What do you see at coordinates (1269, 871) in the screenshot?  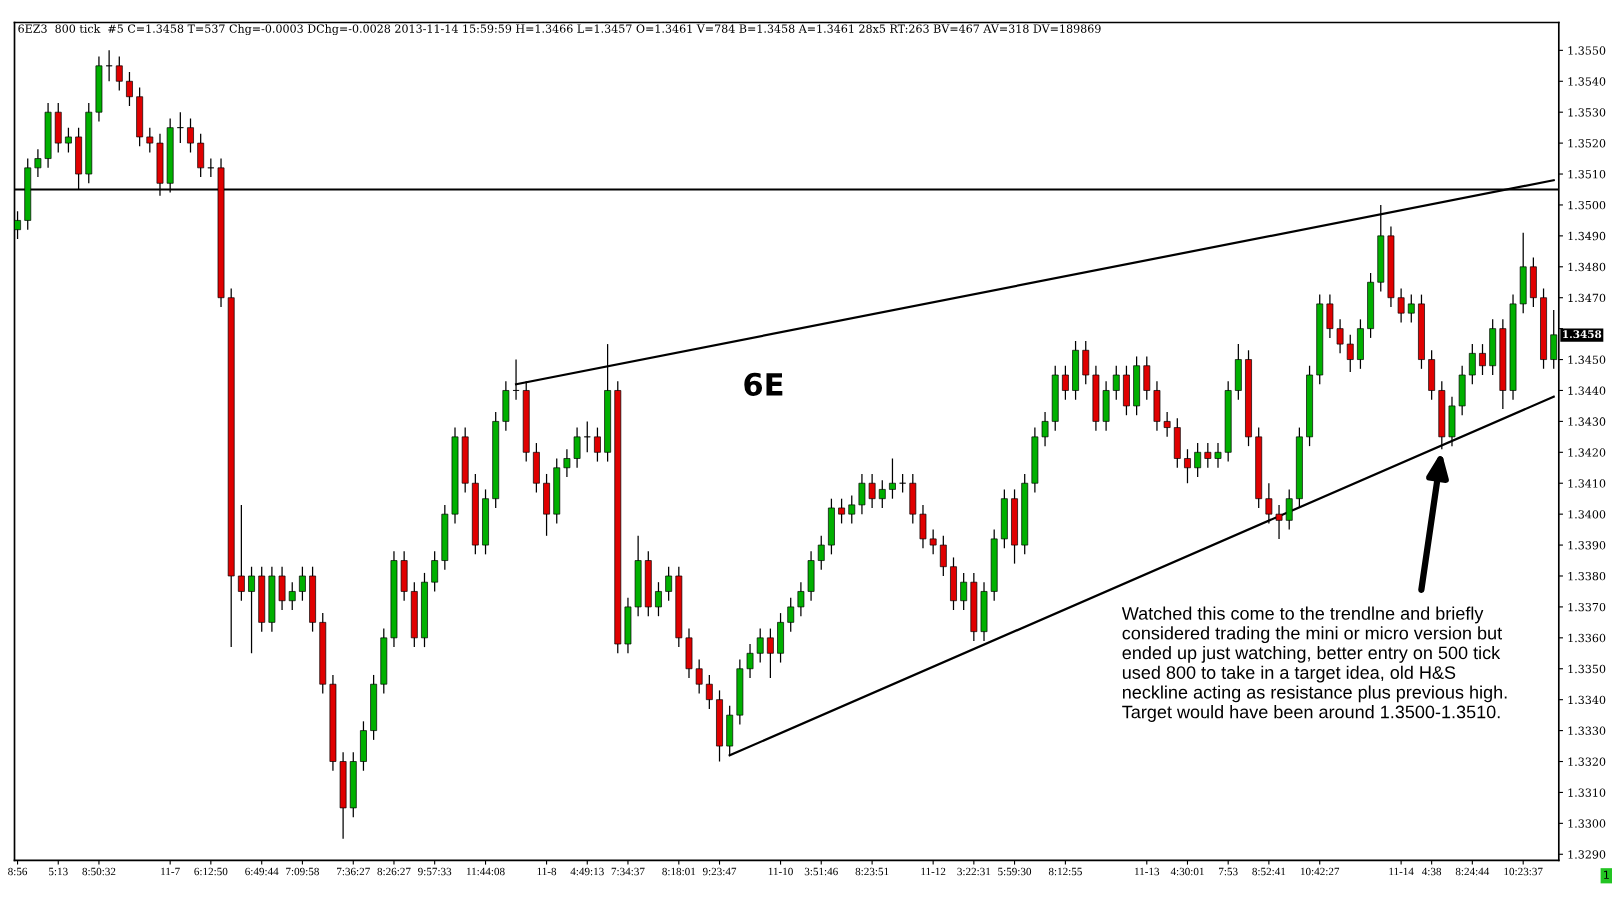 I see `x-tick-label: 8:52:41` at bounding box center [1269, 871].